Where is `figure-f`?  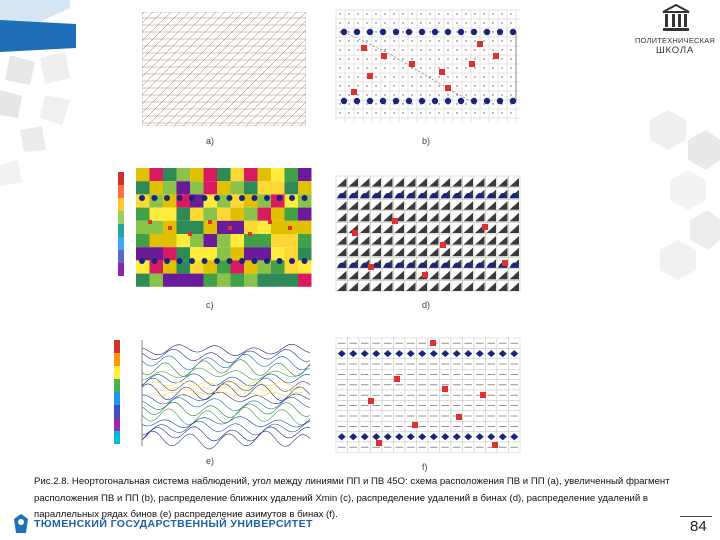
figure-f is located at coordinates (428, 393).